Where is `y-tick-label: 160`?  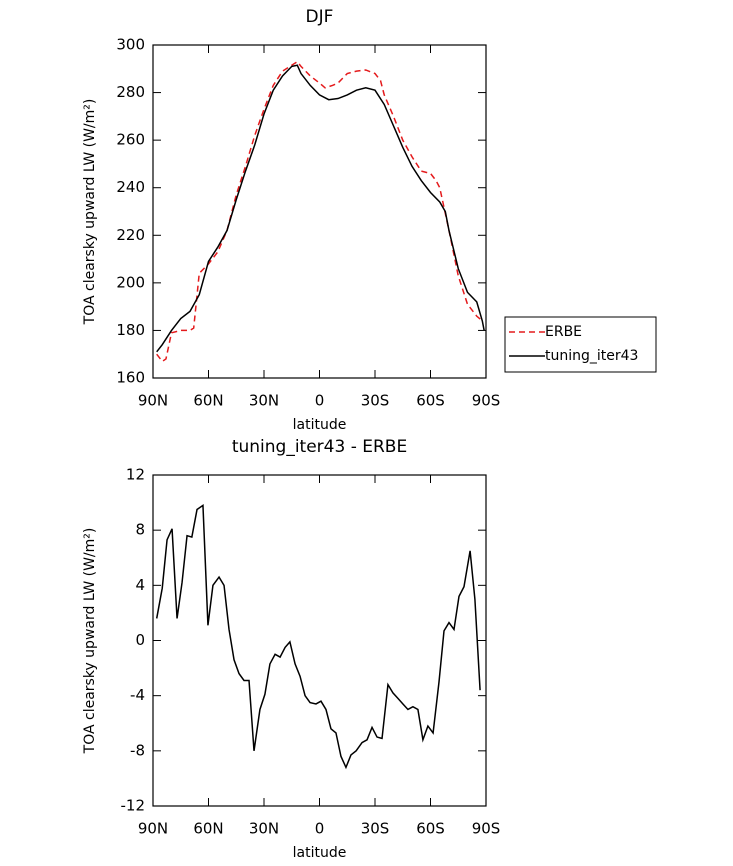
y-tick-label: 160 is located at coordinates (130, 378).